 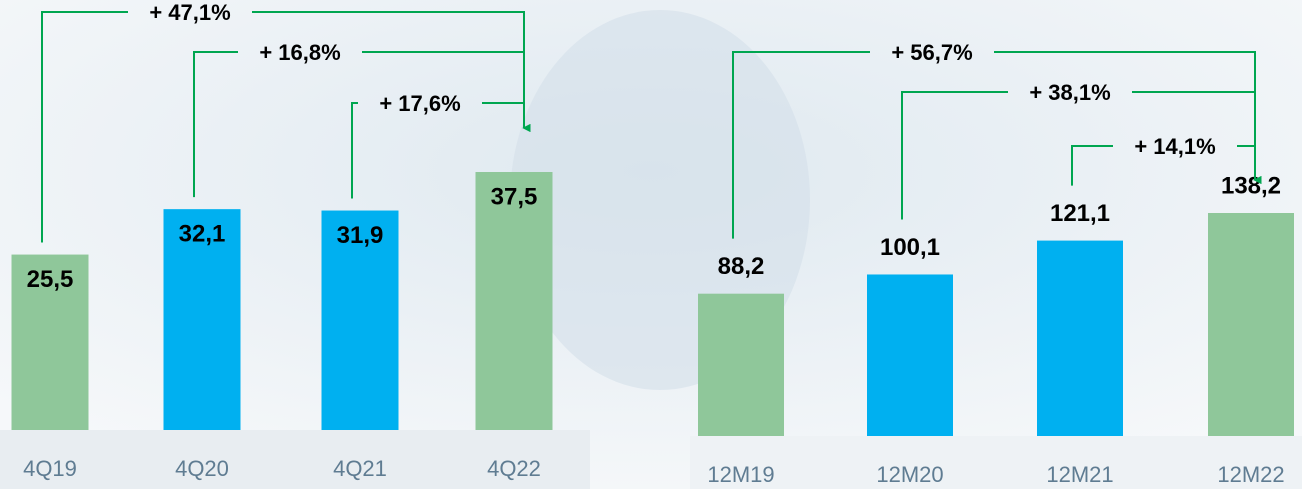 I want to click on value-label: 100,1, so click(x=910, y=247).